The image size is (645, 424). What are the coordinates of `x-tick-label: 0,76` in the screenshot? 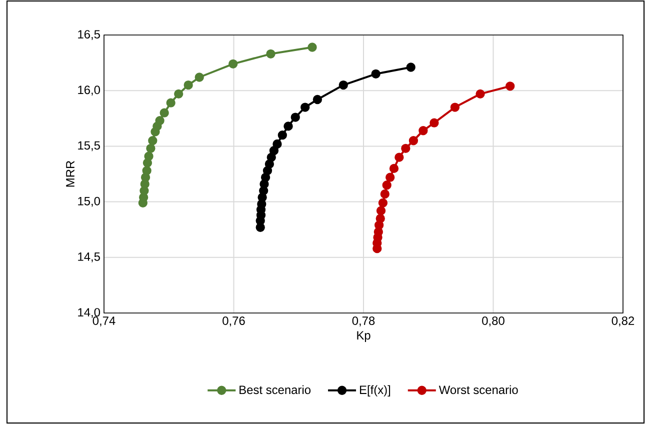 It's located at (233, 321).